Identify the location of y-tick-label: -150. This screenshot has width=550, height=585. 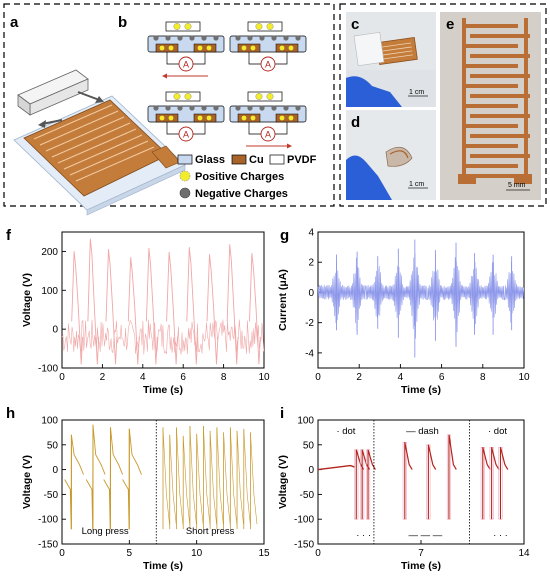
(304, 545).